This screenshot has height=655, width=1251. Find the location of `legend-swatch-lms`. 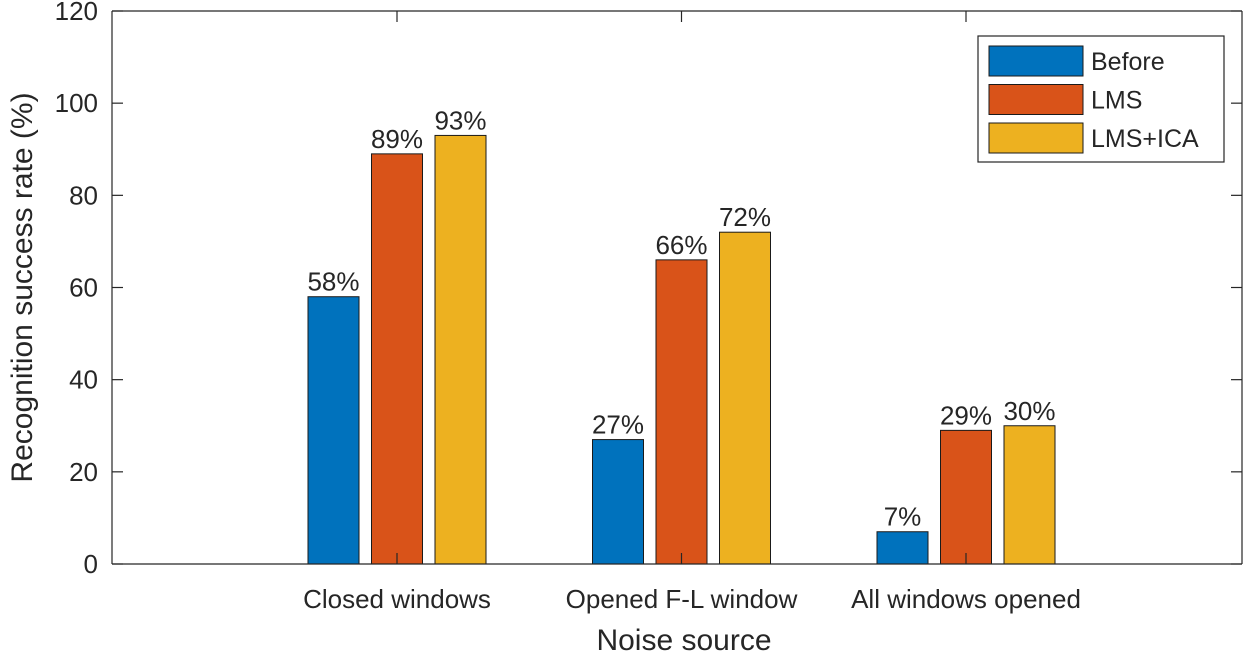

legend-swatch-lms is located at coordinates (1036, 99).